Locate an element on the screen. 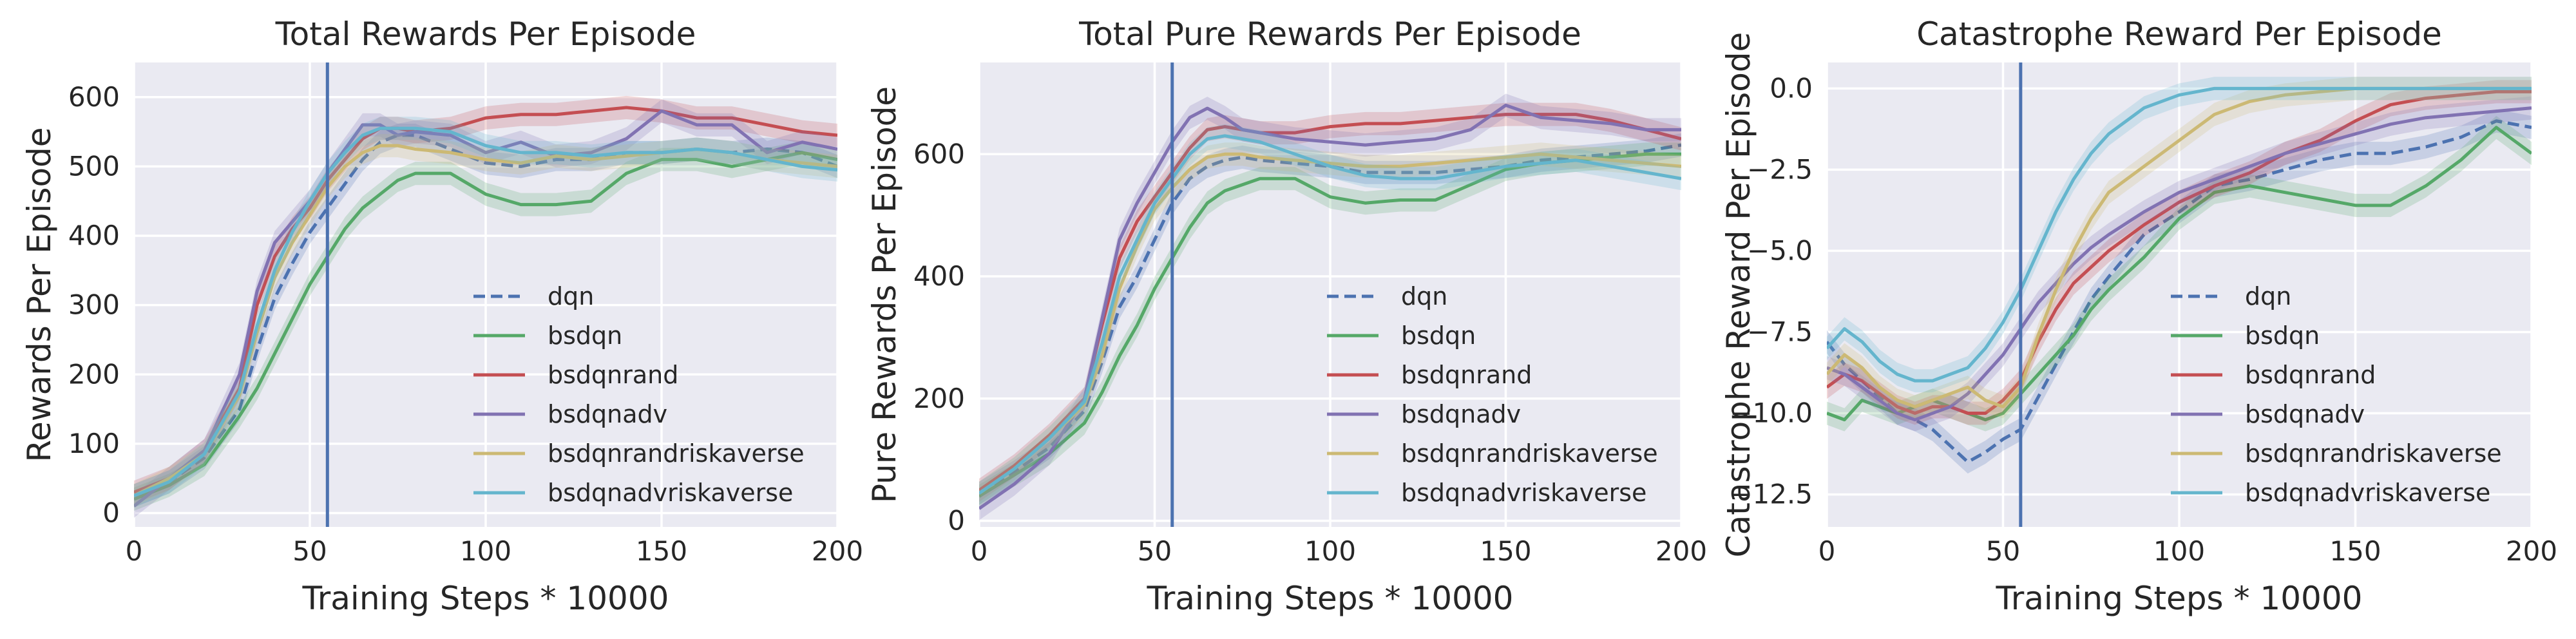  chart-title: Catastrophe Reward Per Episode is located at coordinates (2179, 34).